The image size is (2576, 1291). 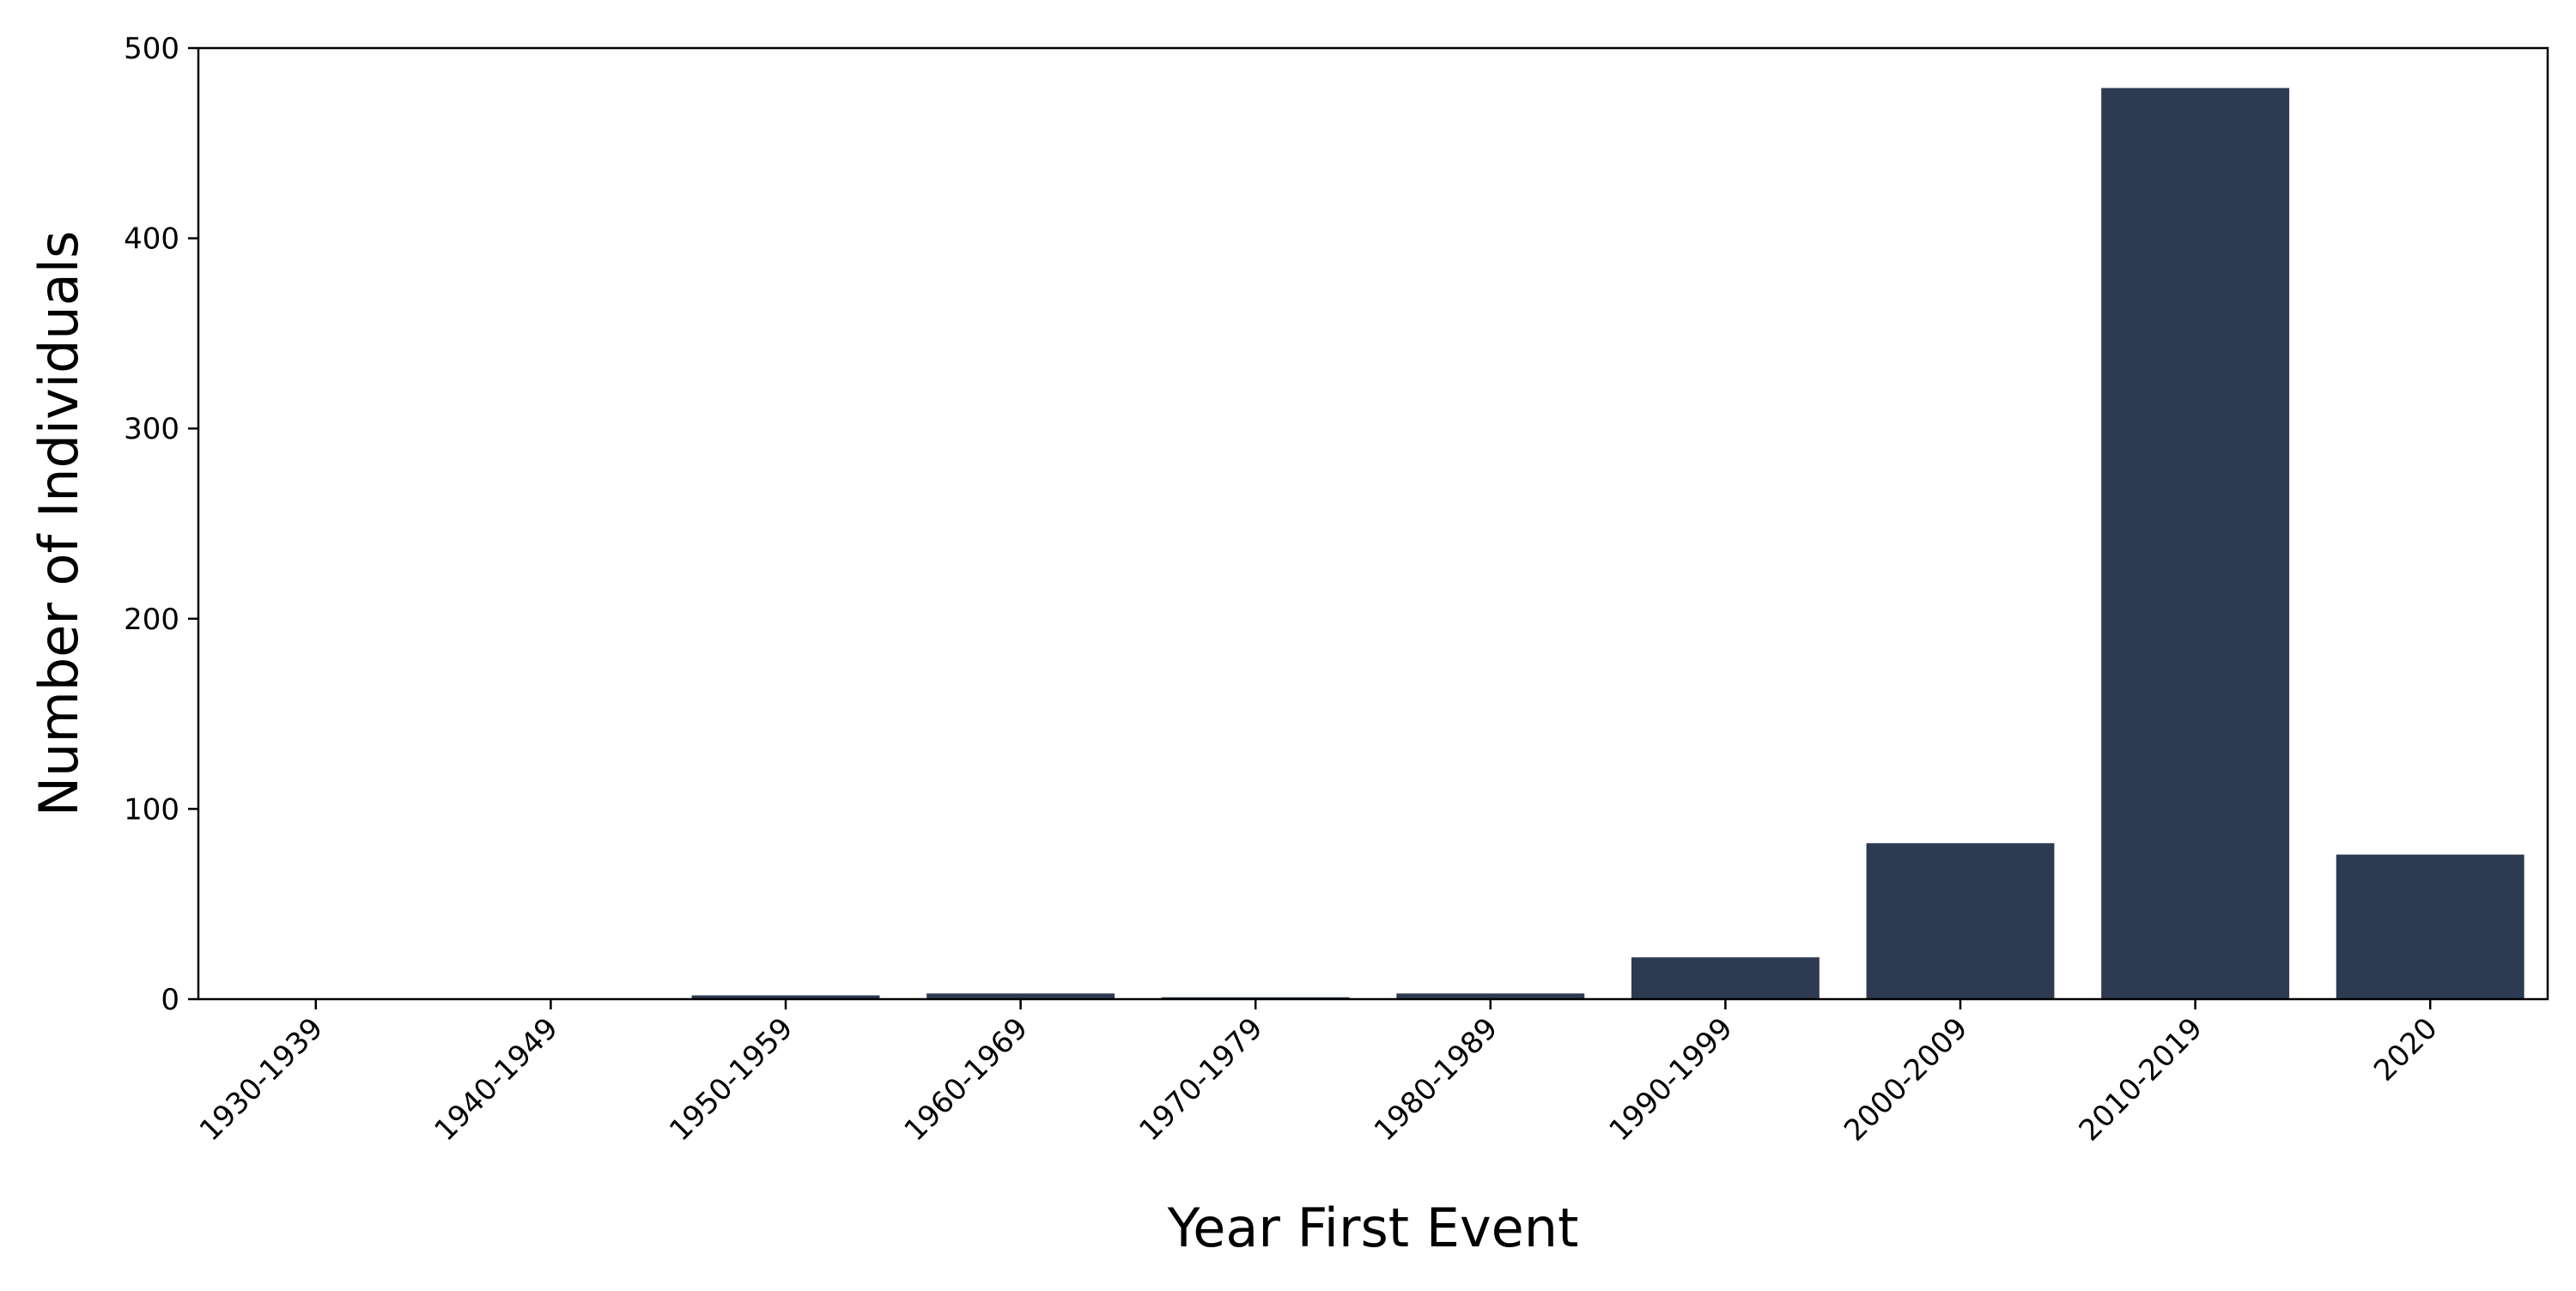 What do you see at coordinates (1671, 1079) in the screenshot?
I see `x-tick-label: 1990-1999` at bounding box center [1671, 1079].